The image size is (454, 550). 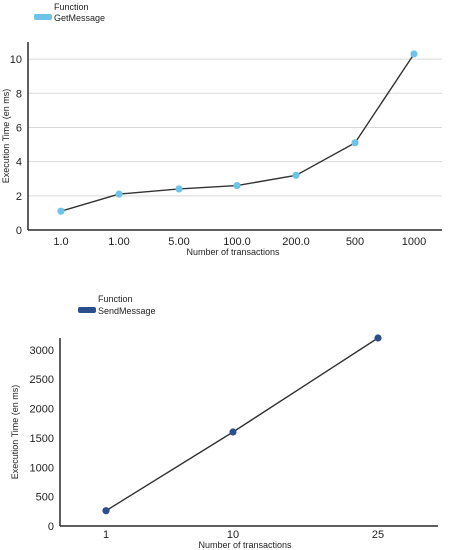 What do you see at coordinates (42, 410) in the screenshot?
I see `y-tick-label-2-4: 2000` at bounding box center [42, 410].